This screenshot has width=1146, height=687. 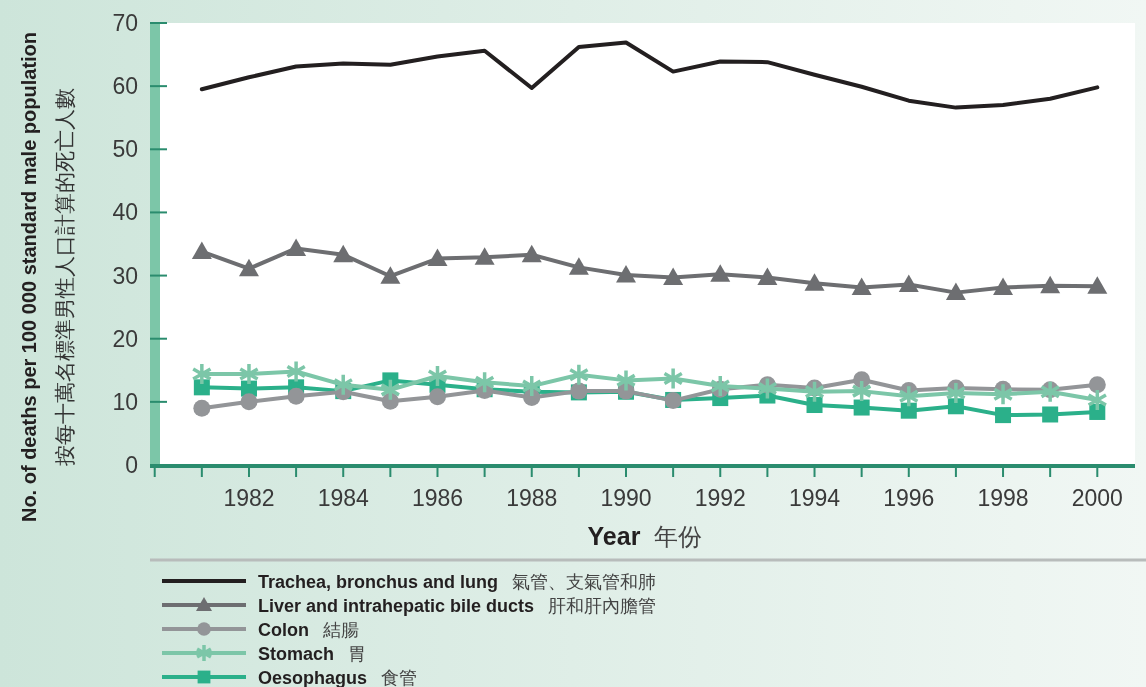 What do you see at coordinates (532, 498) in the screenshot?
I see `x-tick-label: 1988` at bounding box center [532, 498].